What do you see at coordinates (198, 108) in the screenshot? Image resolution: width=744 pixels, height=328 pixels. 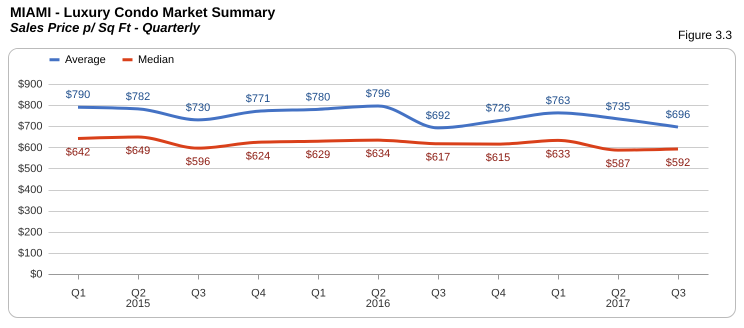 I see `data-label: $730` at bounding box center [198, 108].